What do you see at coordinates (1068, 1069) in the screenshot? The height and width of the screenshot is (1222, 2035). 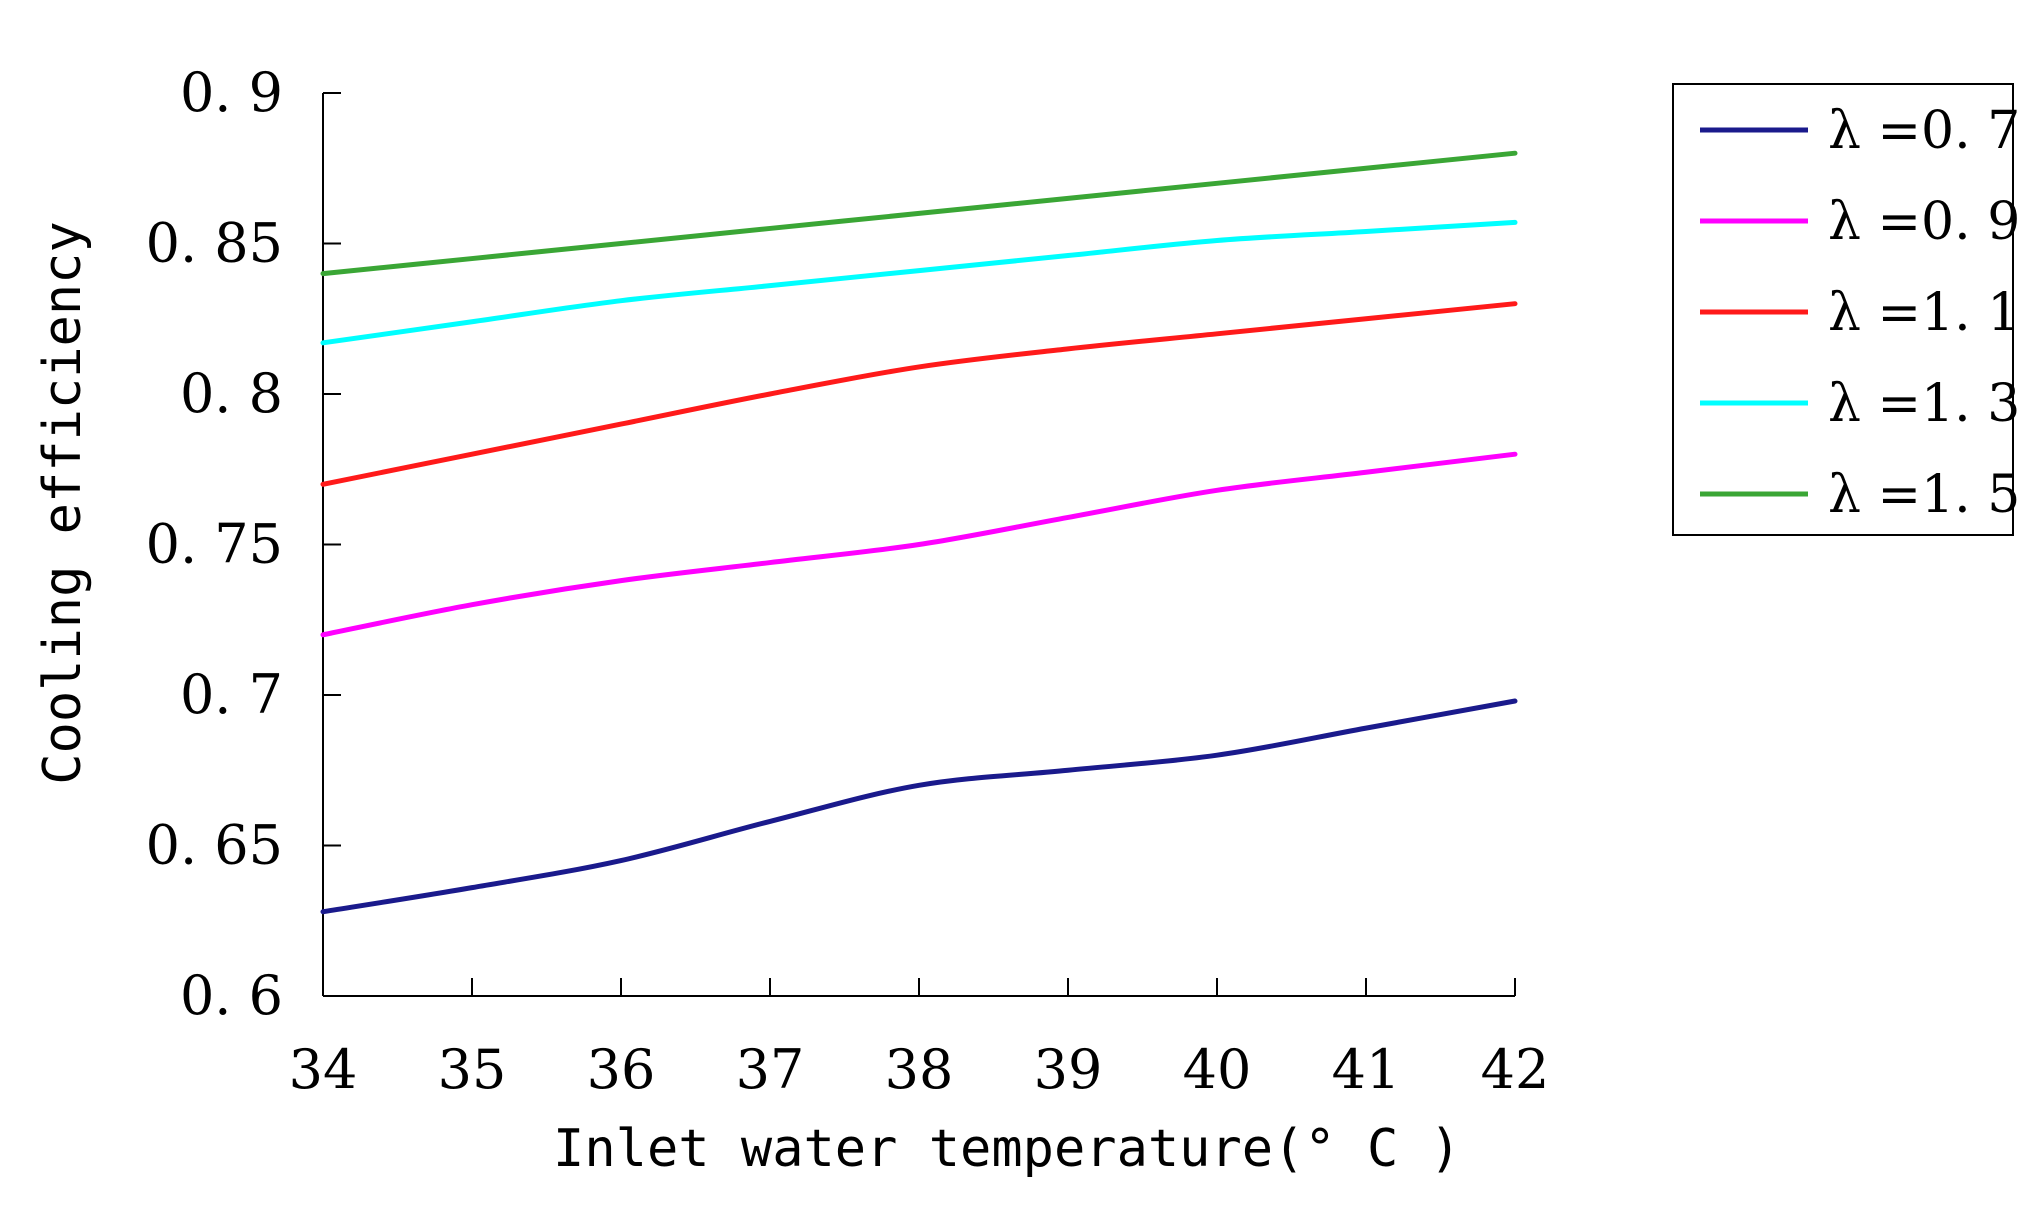 I see `x-tick-label: 39` at bounding box center [1068, 1069].